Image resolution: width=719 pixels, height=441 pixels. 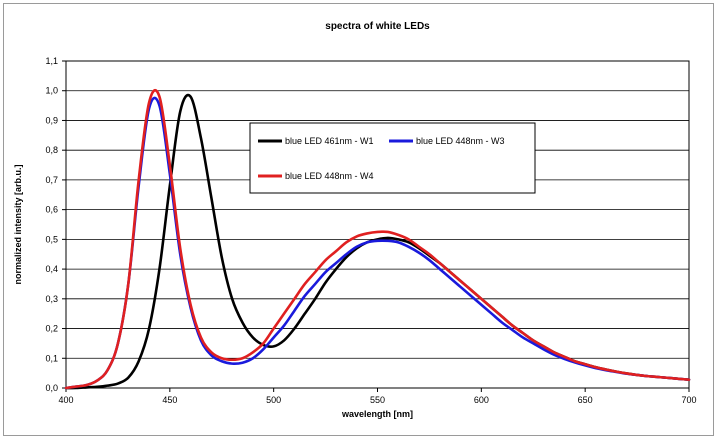 I want to click on x-tick-label: 700, so click(x=688, y=400).